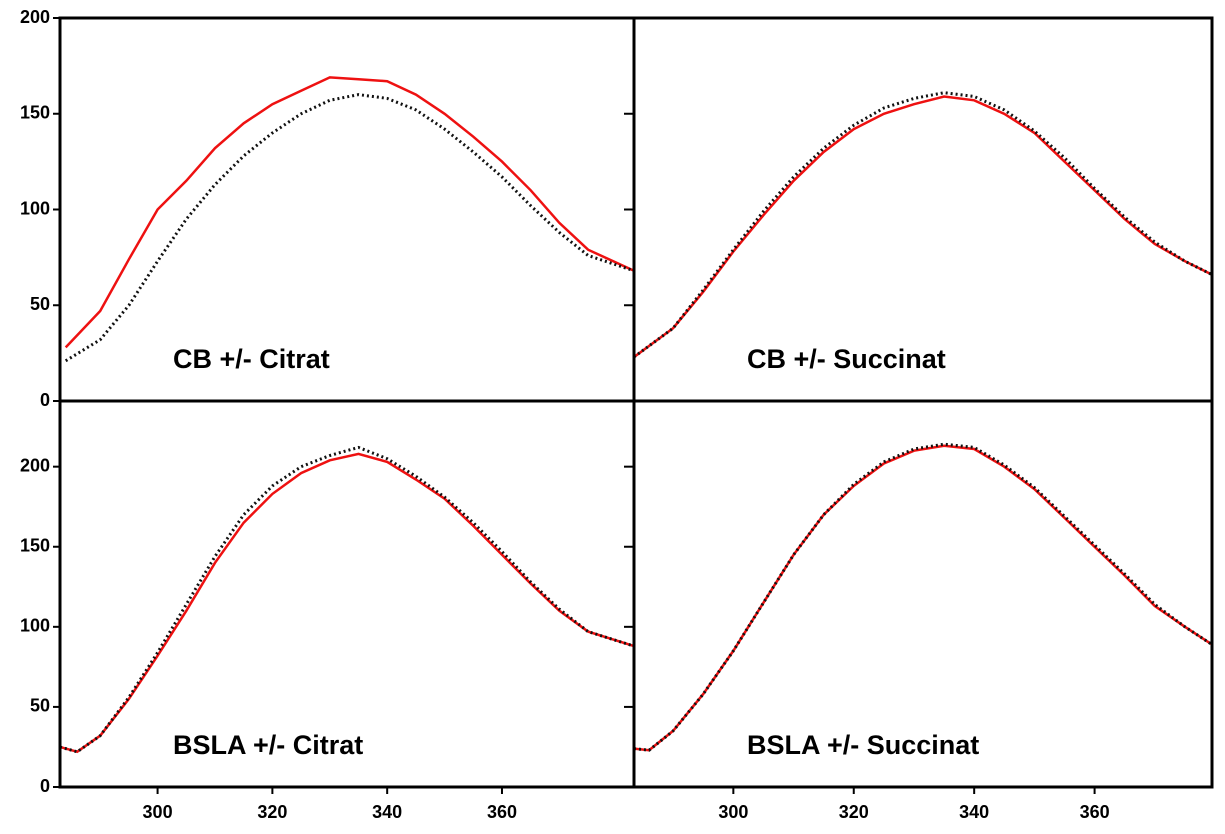 The width and height of the screenshot is (1225, 834). I want to click on annotation: BSLA +/- Succinat, so click(863, 745).